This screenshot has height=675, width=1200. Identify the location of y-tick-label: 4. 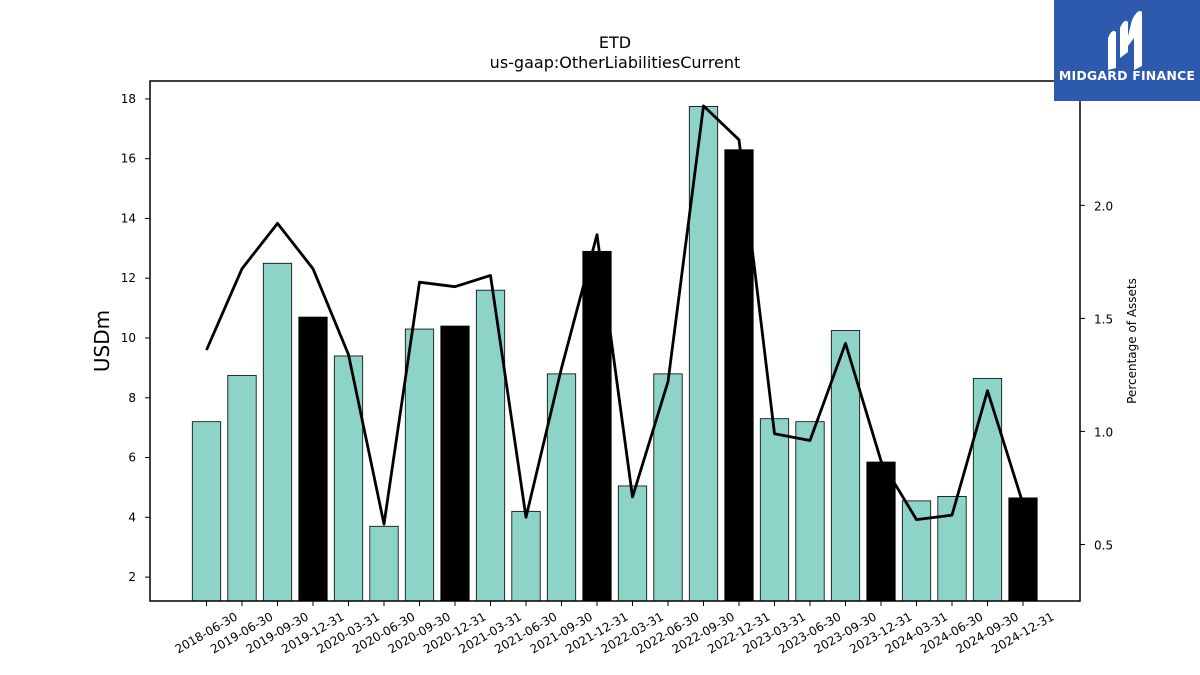
(132, 517).